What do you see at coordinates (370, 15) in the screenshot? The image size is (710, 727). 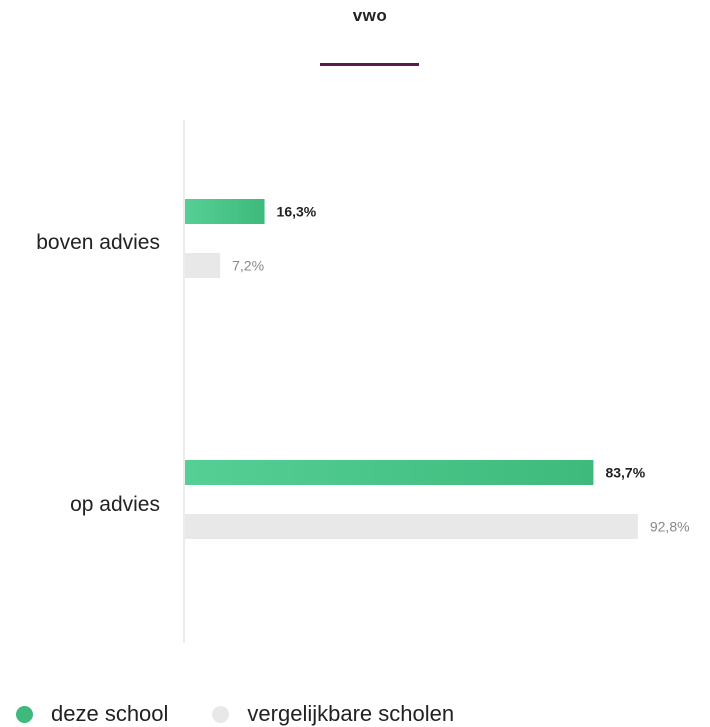 I see `tab-vwo: vwo` at bounding box center [370, 15].